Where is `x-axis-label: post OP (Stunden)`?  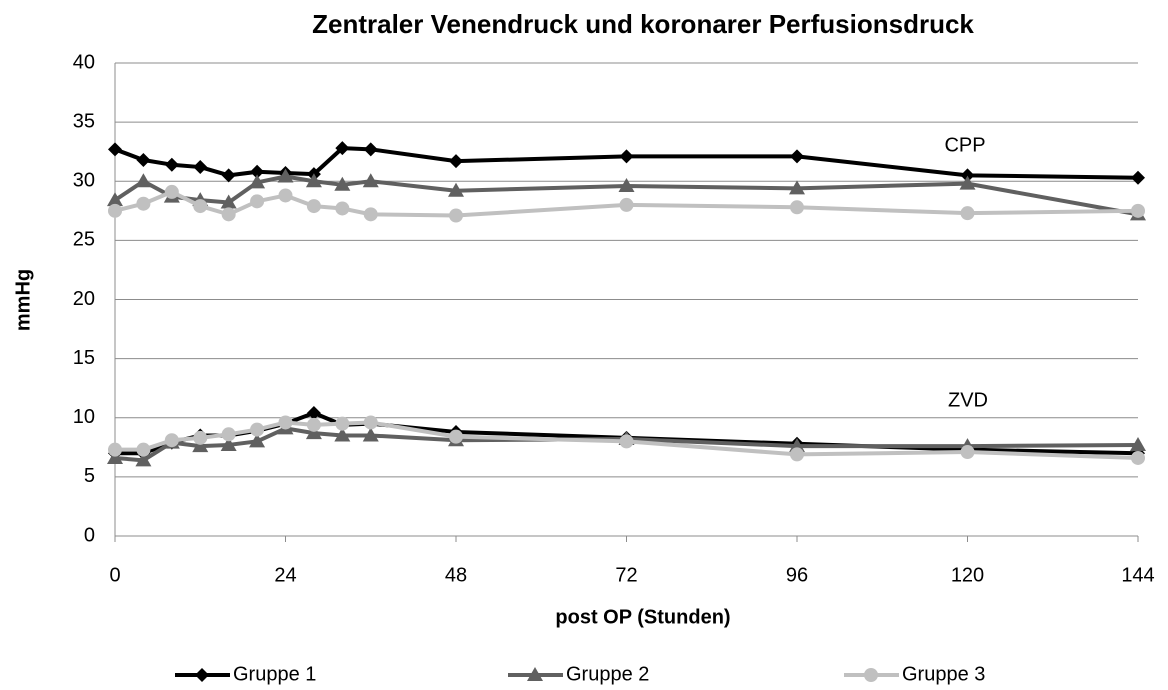
x-axis-label: post OP (Stunden) is located at coordinates (642, 617).